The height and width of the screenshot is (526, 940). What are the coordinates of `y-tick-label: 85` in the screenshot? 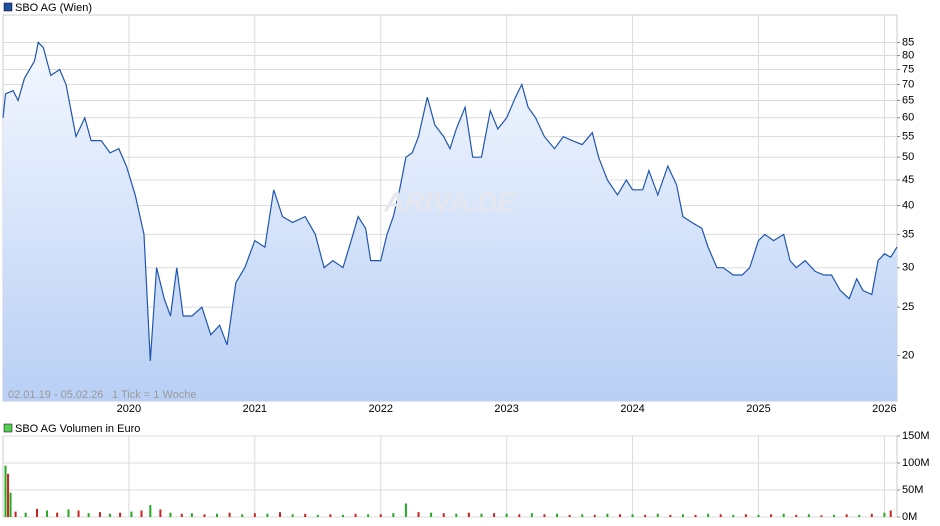 It's located at (908, 42).